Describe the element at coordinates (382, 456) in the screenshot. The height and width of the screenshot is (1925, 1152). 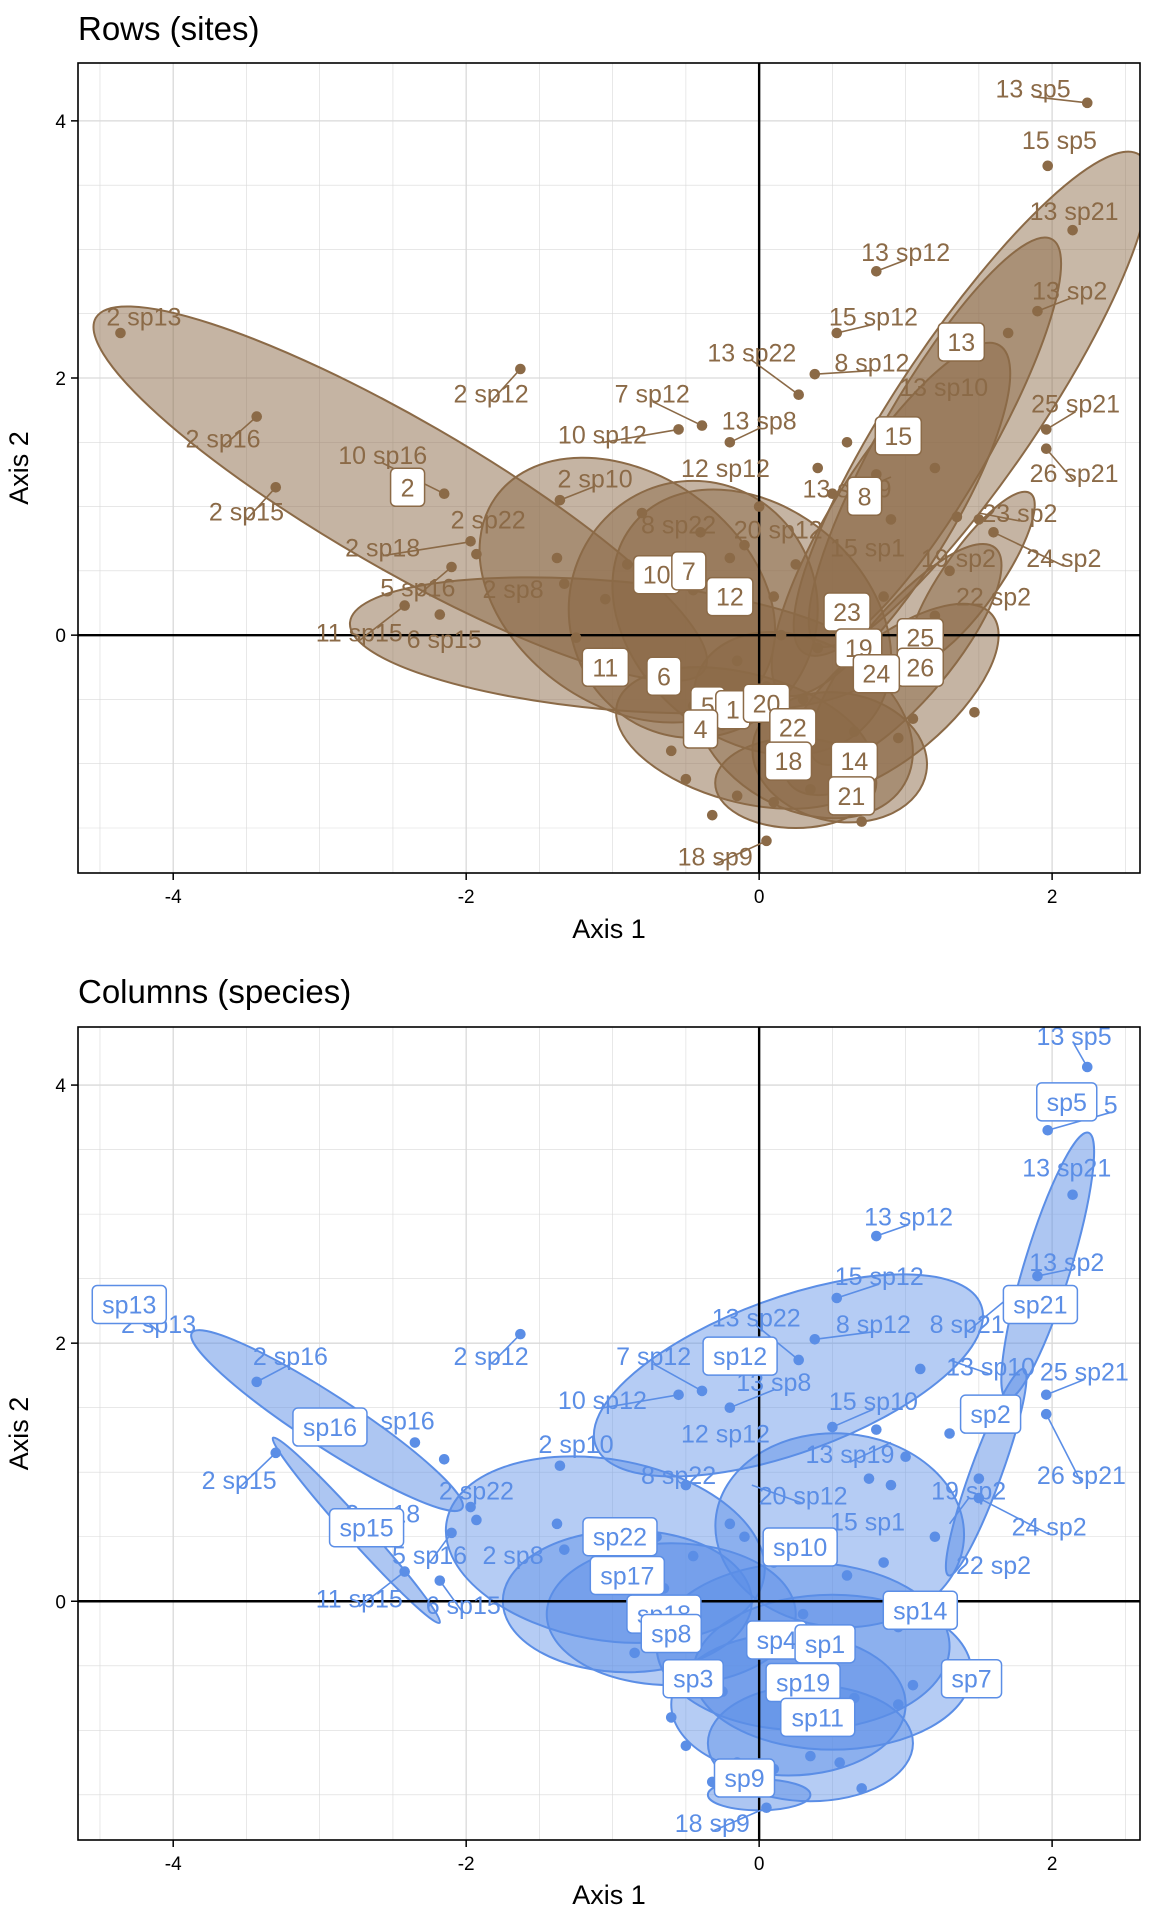
I see `point-label: 10 sp16` at that location.